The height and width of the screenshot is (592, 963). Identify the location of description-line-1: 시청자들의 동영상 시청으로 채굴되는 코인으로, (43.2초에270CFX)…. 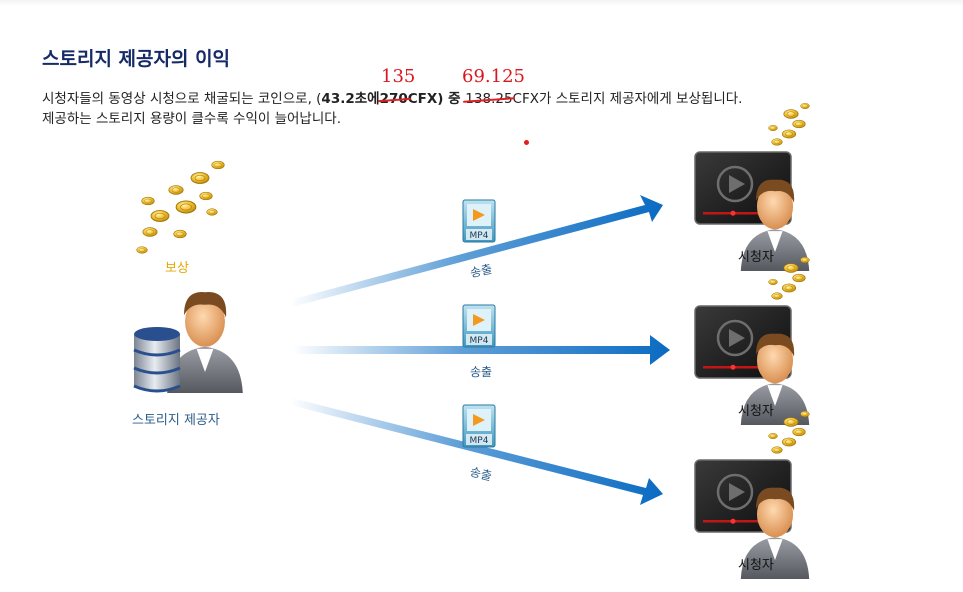
(392, 97).